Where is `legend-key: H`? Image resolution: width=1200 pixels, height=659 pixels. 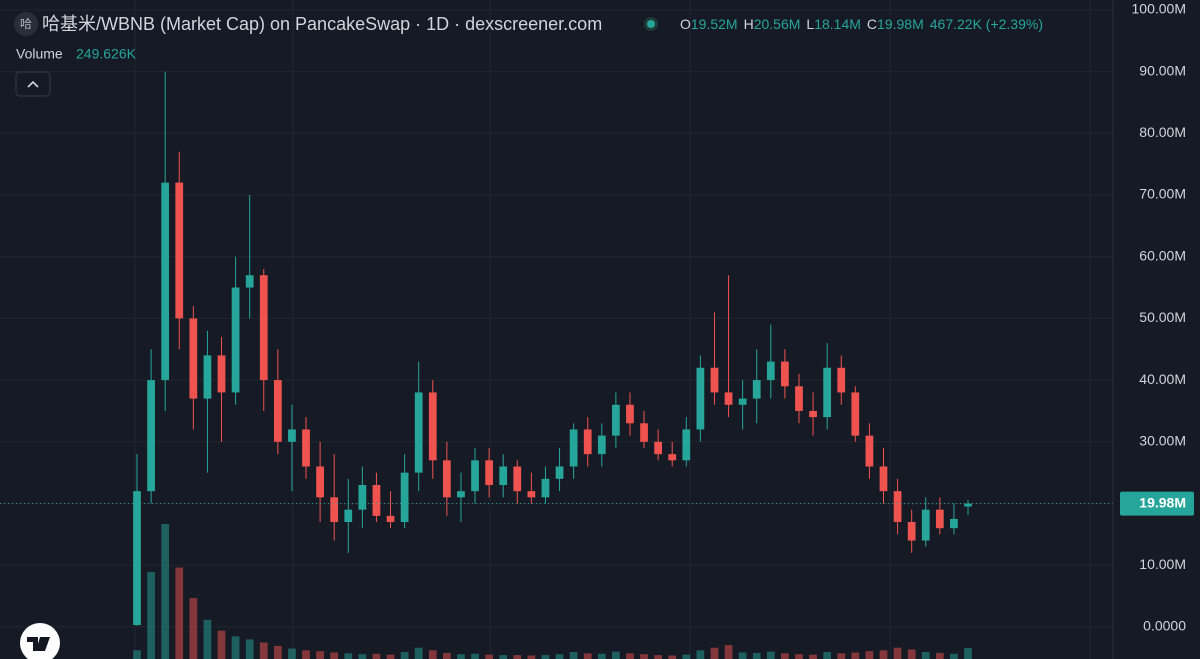
legend-key: H is located at coordinates (749, 24).